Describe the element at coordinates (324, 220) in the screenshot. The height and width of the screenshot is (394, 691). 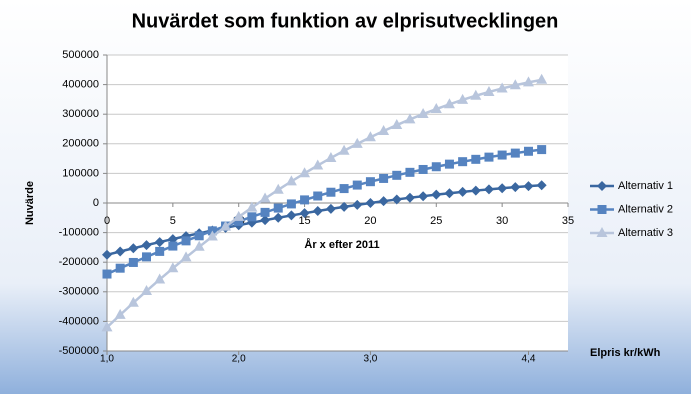
I see `series-line` at that location.